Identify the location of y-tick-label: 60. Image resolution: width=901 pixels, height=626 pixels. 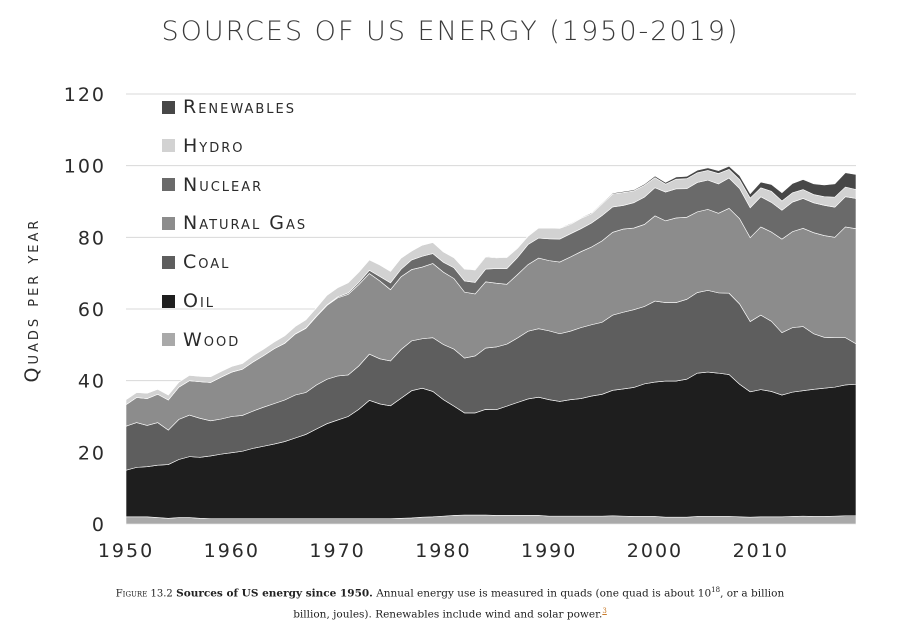
(92, 310).